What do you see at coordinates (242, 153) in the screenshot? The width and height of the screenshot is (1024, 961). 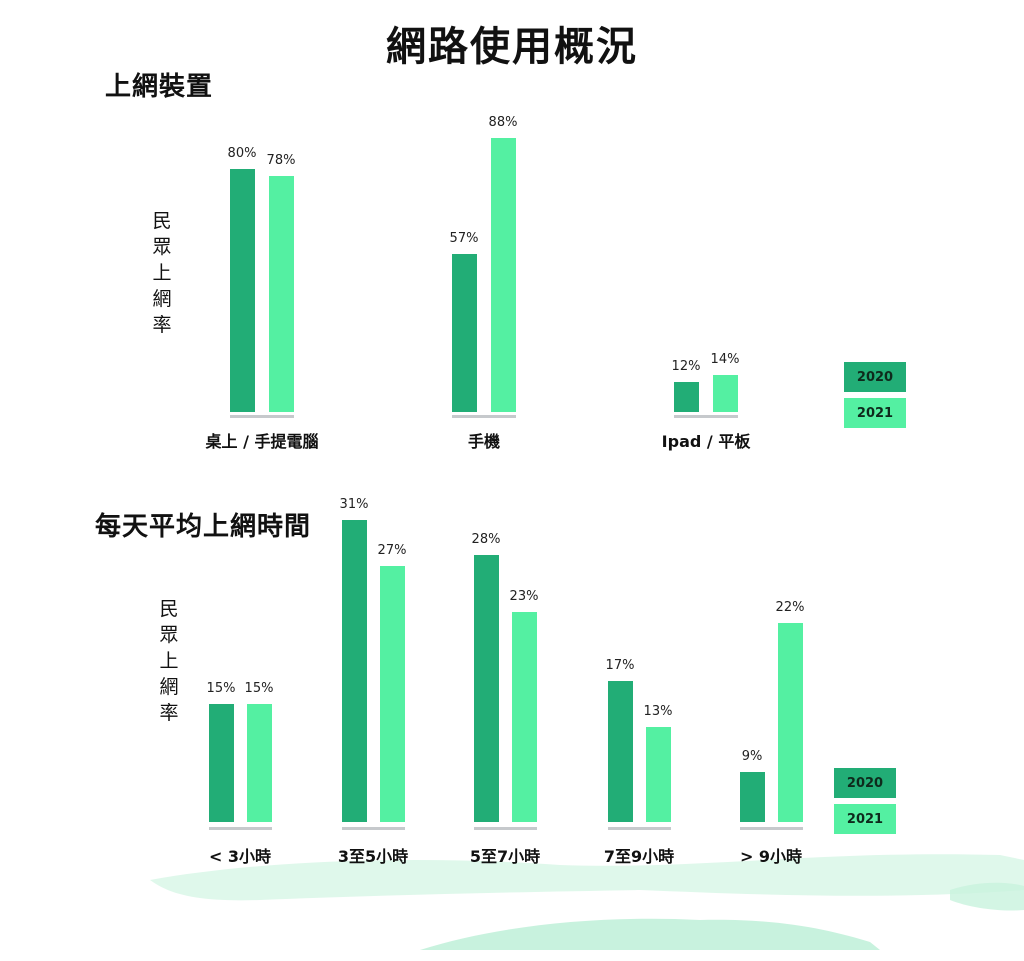 I see `value-label: 80%` at bounding box center [242, 153].